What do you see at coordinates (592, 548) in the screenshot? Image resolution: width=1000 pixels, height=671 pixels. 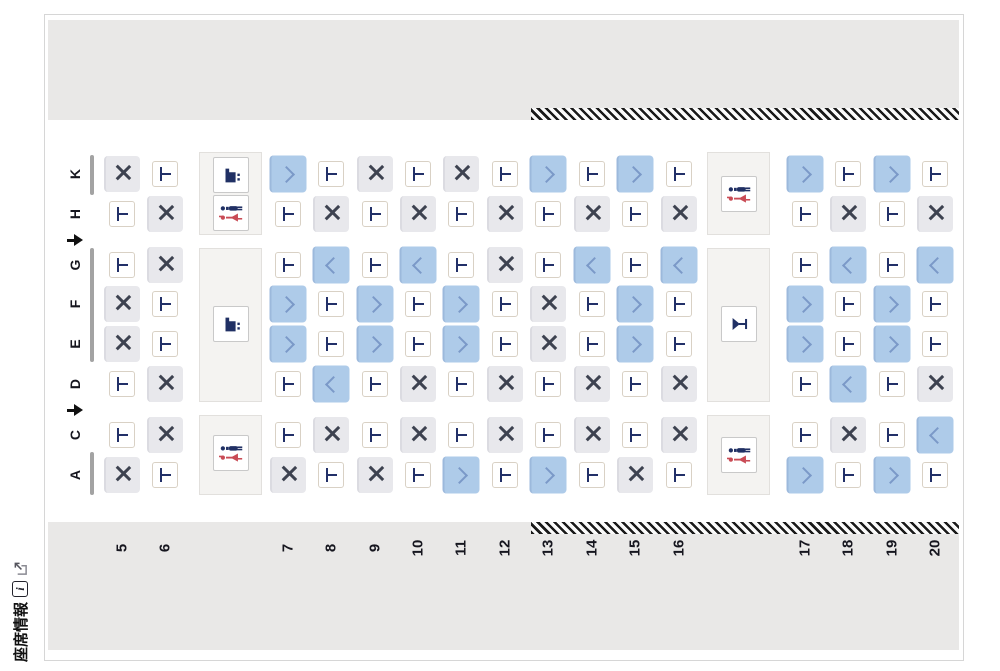 I see `row-number-14: 14` at bounding box center [592, 548].